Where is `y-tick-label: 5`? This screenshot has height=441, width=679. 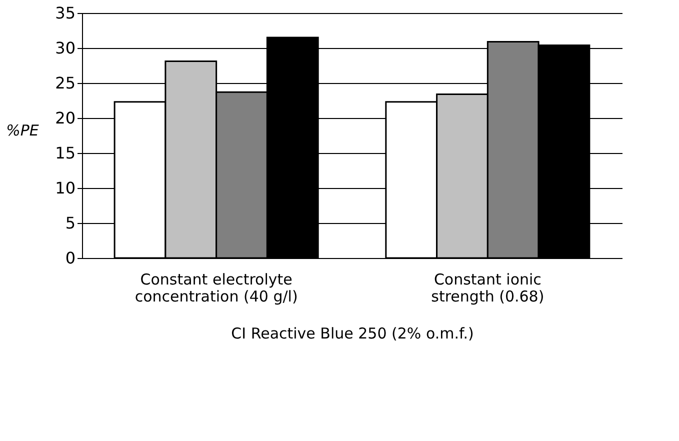 y-tick-label: 5 is located at coordinates (70, 223).